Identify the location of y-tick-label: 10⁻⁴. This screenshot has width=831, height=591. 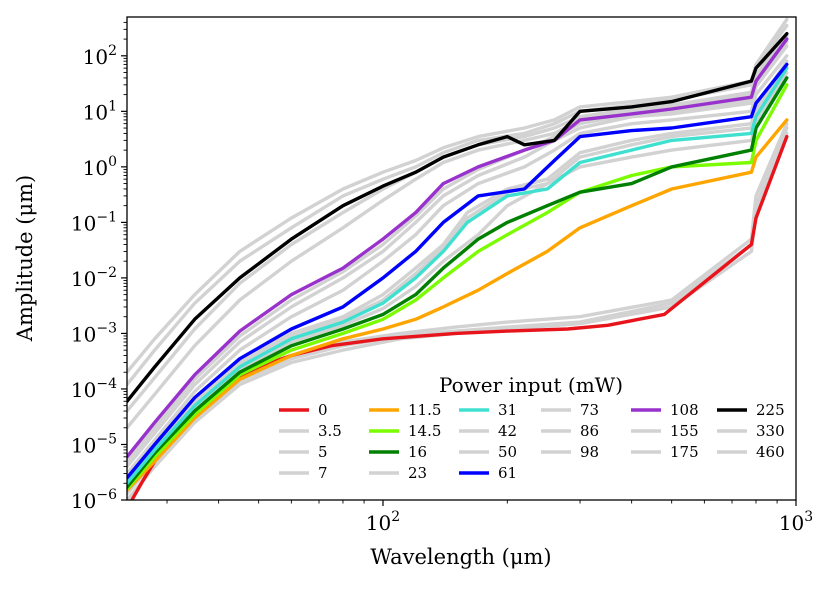
(94, 389).